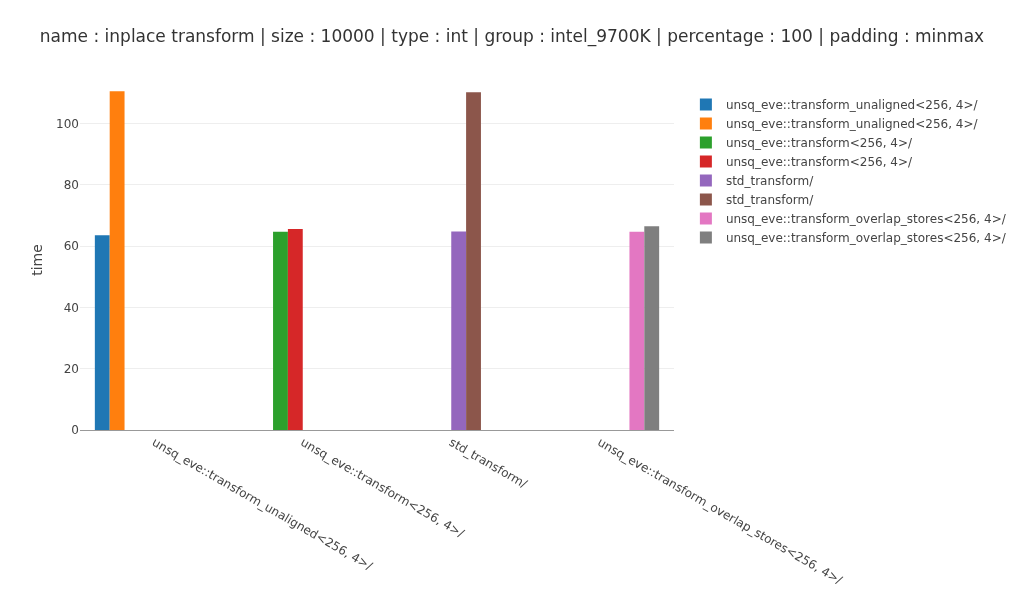 The height and width of the screenshot is (600, 1024). What do you see at coordinates (75, 430) in the screenshot?
I see `y-tick-label: 0` at bounding box center [75, 430].